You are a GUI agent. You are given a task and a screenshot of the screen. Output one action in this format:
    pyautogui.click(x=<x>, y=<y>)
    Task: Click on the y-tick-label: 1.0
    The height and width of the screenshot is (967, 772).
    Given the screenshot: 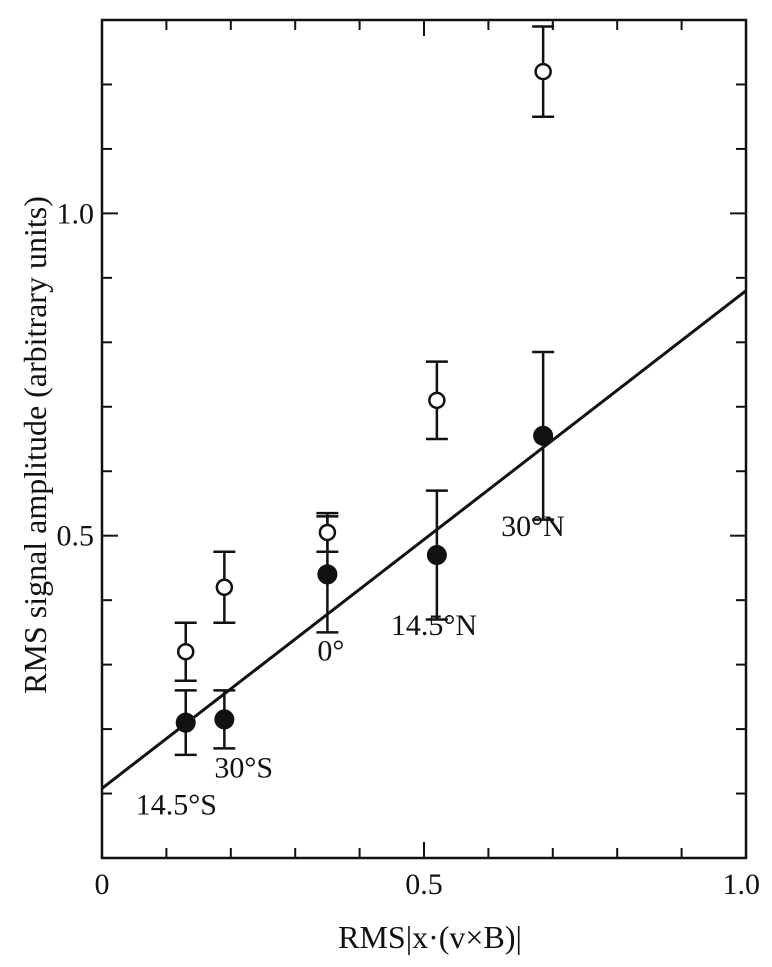 What is the action you would take?
    pyautogui.click(x=76, y=213)
    